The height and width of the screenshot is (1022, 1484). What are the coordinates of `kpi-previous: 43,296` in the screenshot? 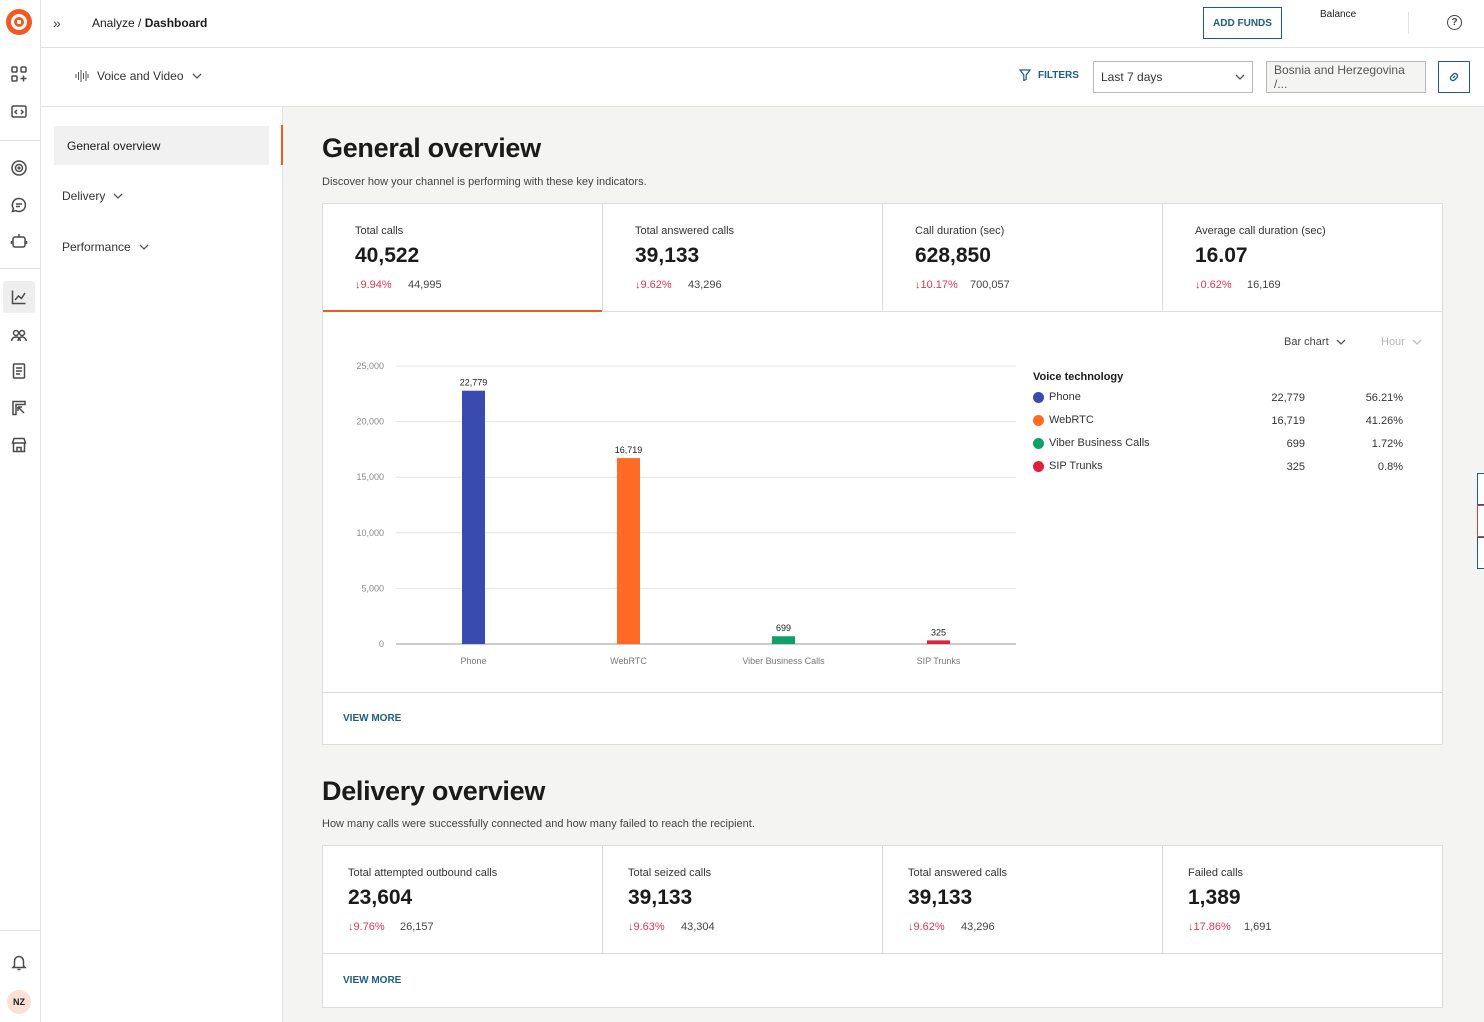 It's located at (705, 285).